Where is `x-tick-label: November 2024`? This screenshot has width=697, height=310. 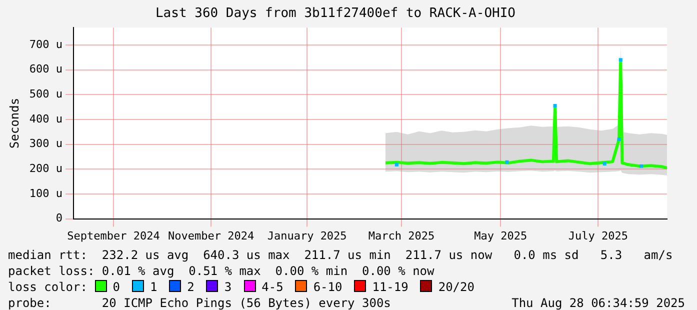
x-tick-label: November 2024 is located at coordinates (211, 235).